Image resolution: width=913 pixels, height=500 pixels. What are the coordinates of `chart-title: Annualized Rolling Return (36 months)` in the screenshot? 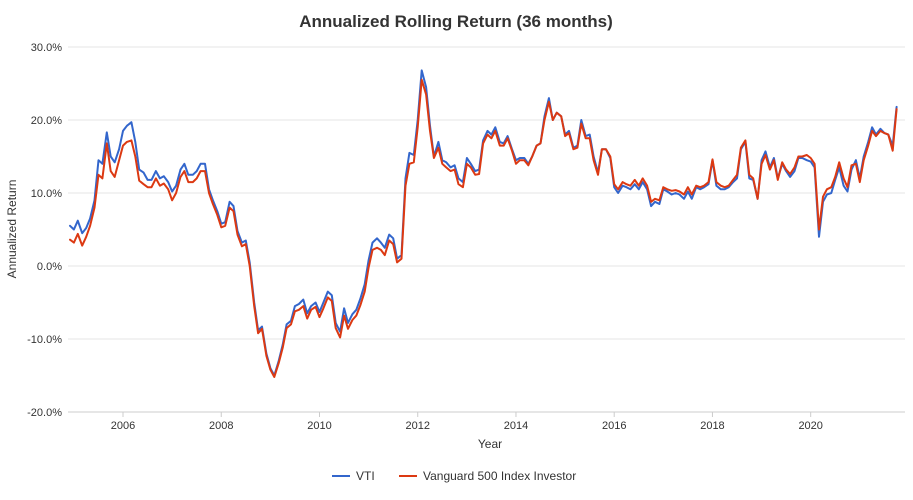 It's located at (456, 21).